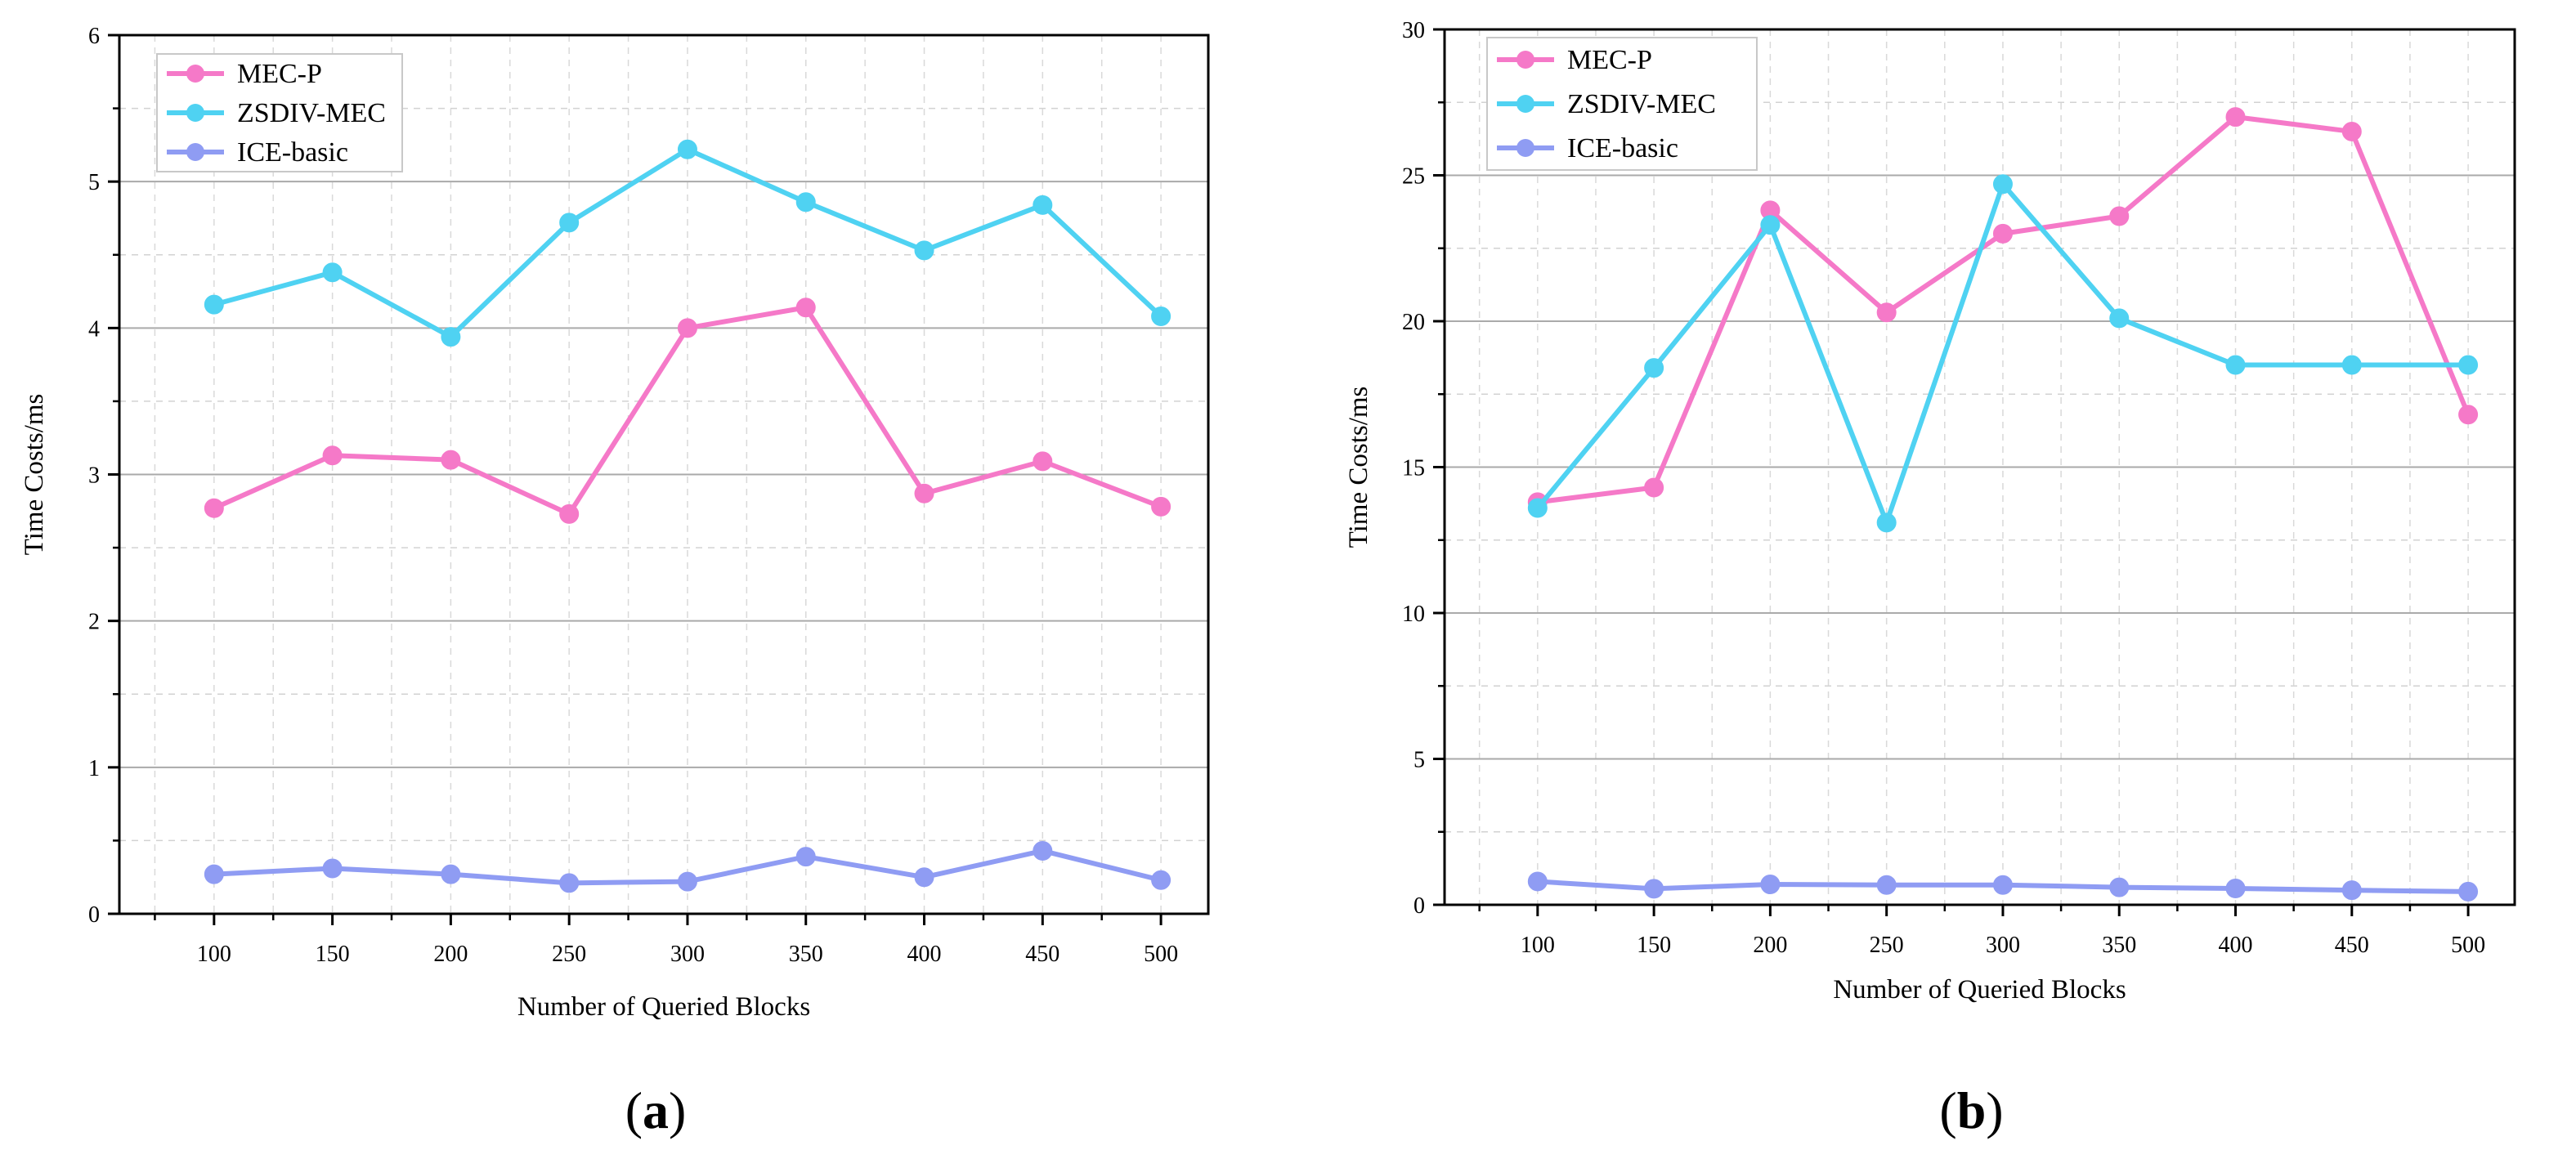  What do you see at coordinates (94, 622) in the screenshot?
I see `y-tick-label: 2` at bounding box center [94, 622].